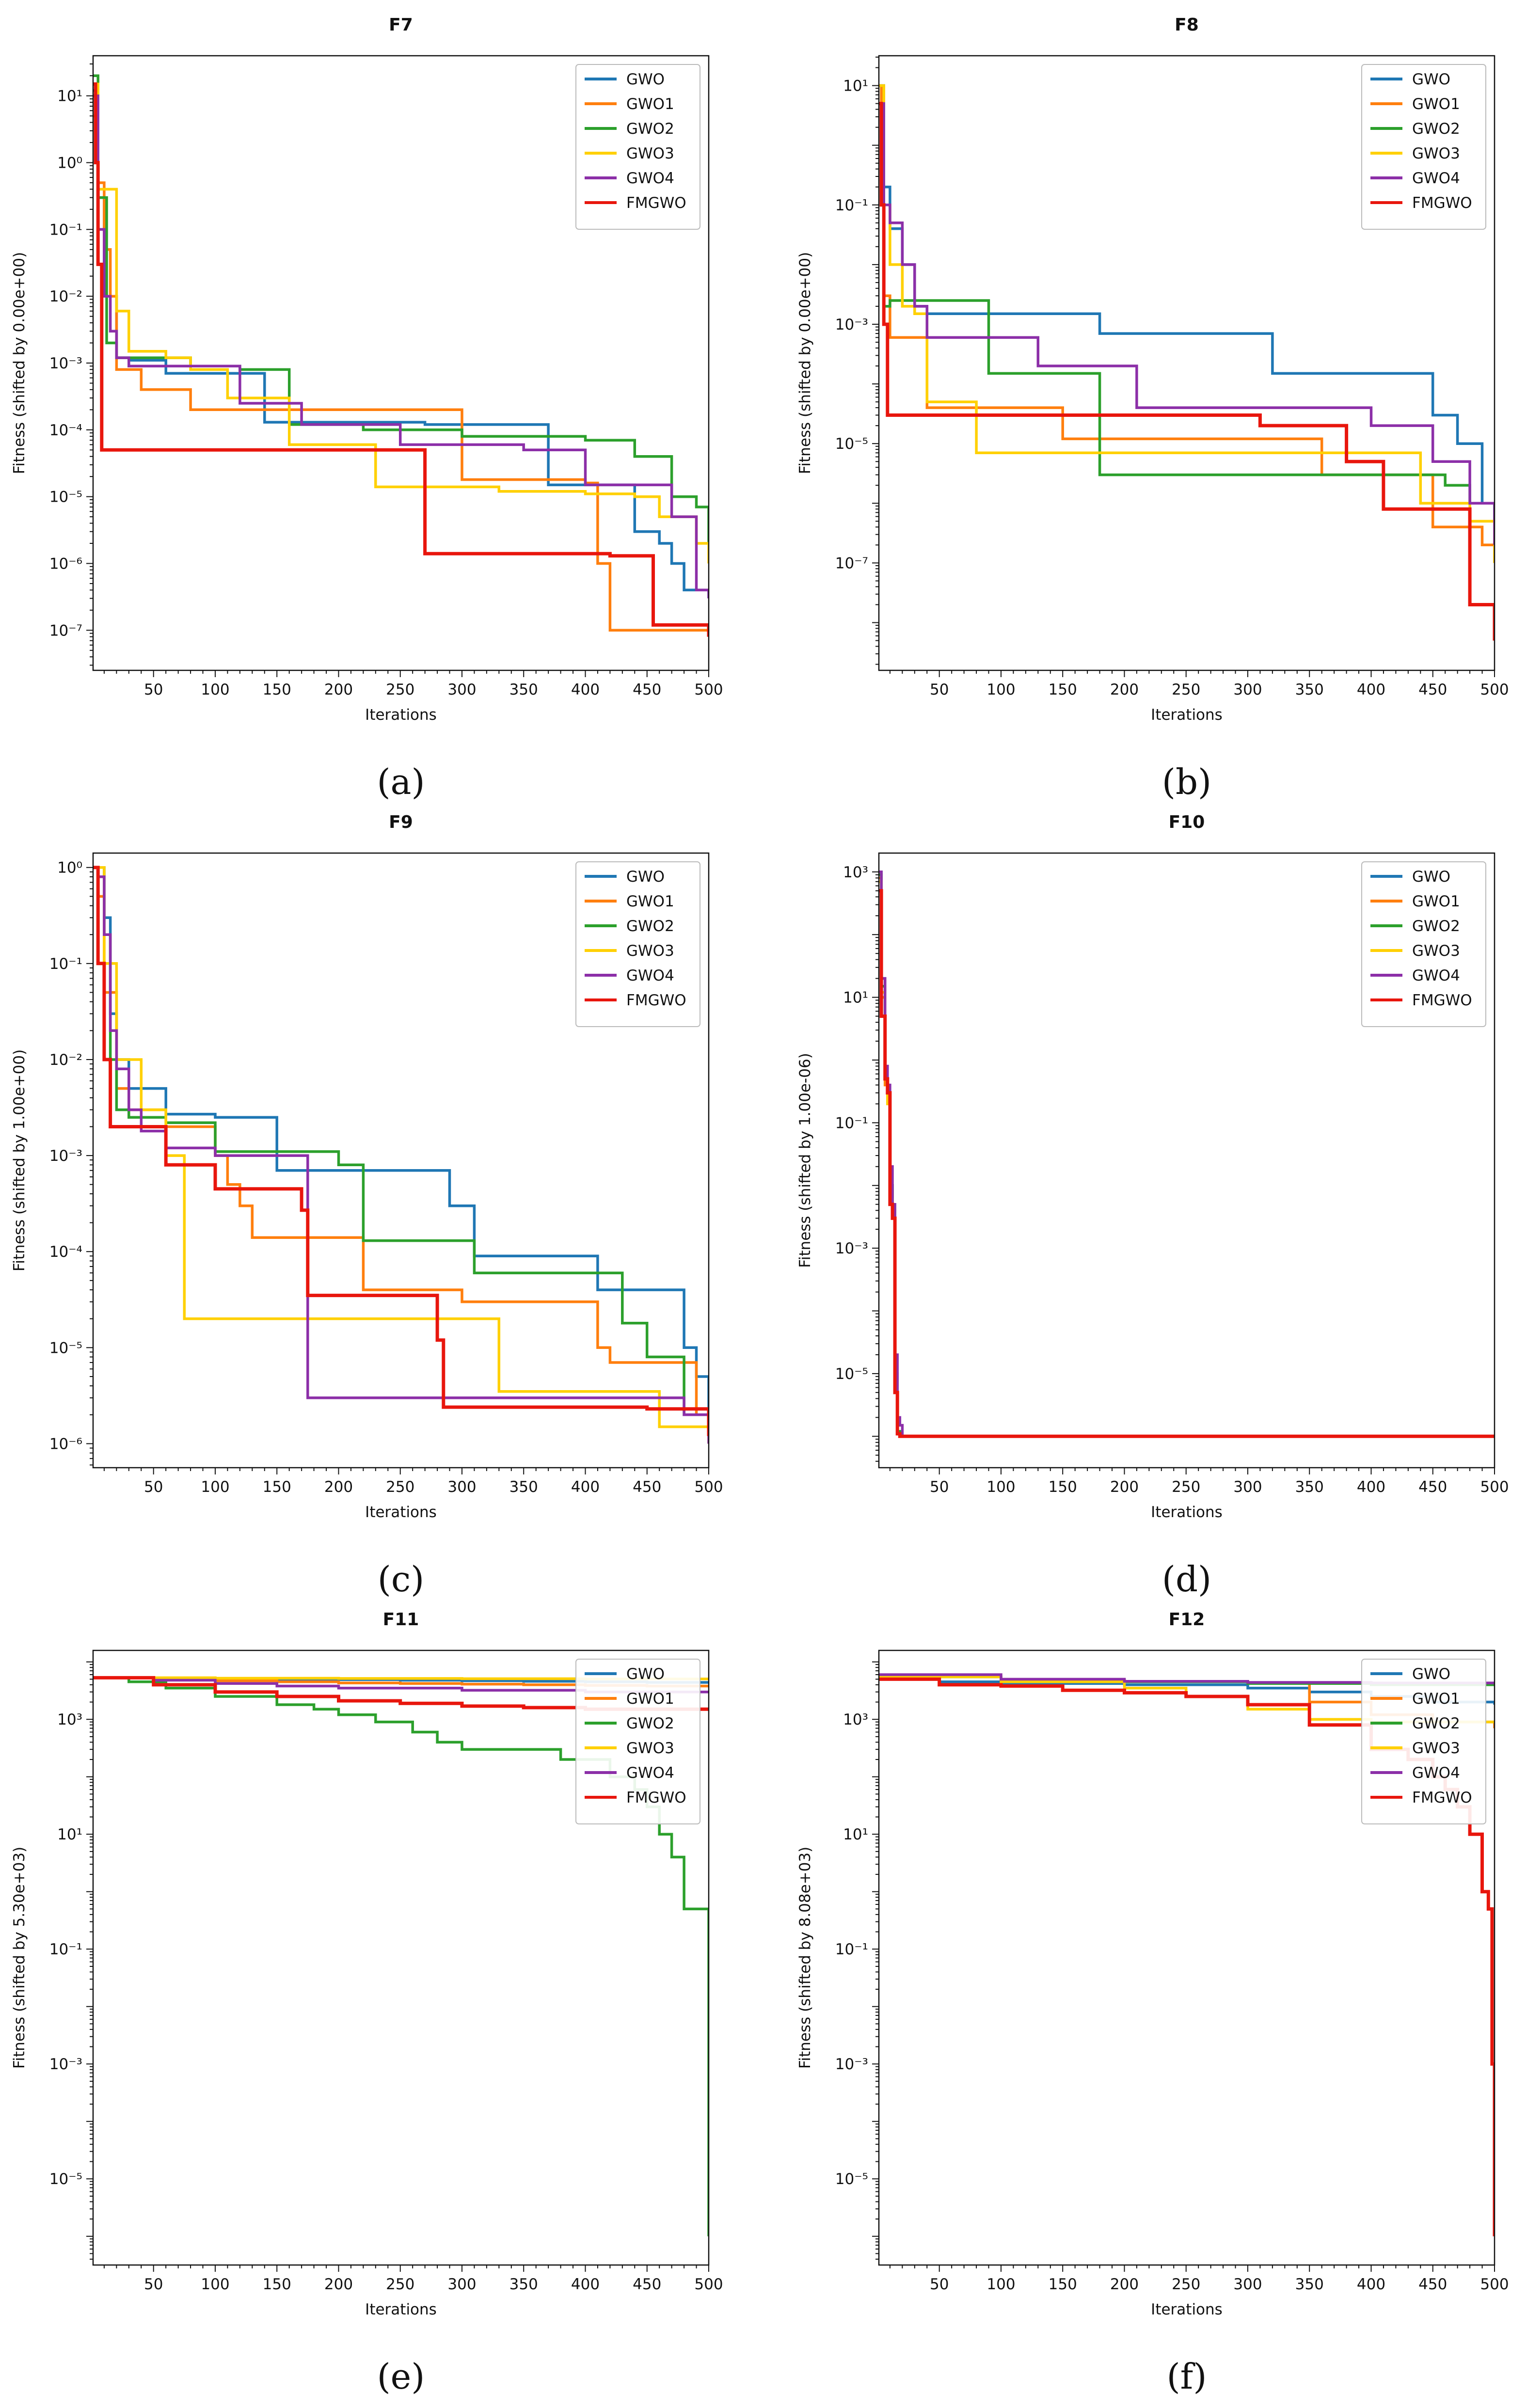 The image size is (1527, 2408). I want to click on y-axis-label: Fitness (shifted by 1.00e-06), so click(805, 1160).